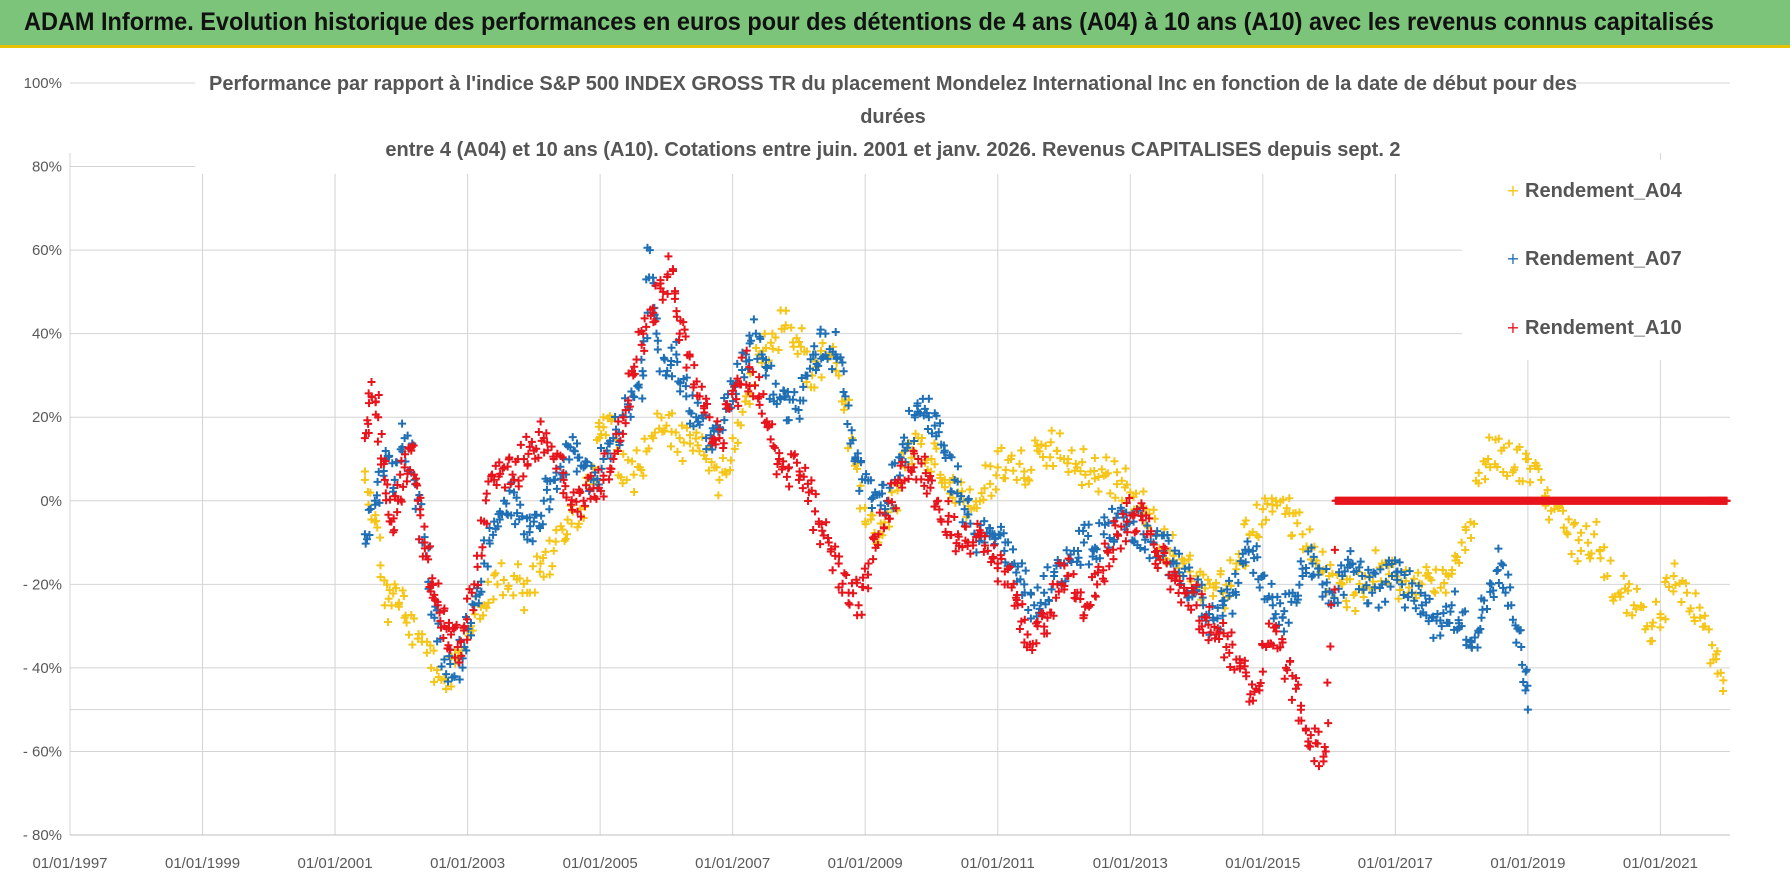  Describe the element at coordinates (51, 501) in the screenshot. I see `y-tick-label: 0%` at that location.